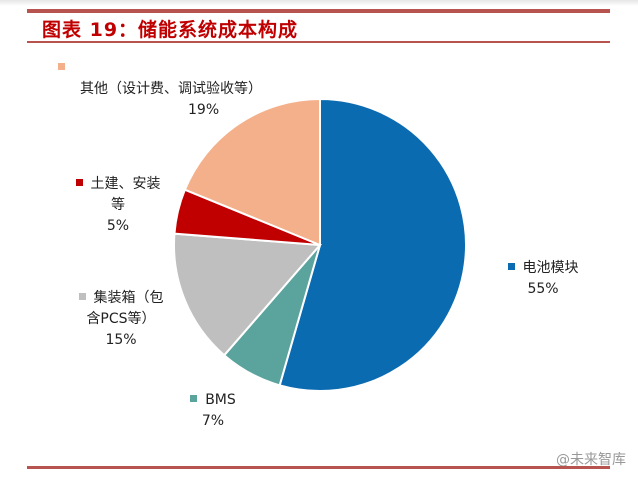  Describe the element at coordinates (213, 421) in the screenshot. I see `label-bms-pct: 7%` at that location.